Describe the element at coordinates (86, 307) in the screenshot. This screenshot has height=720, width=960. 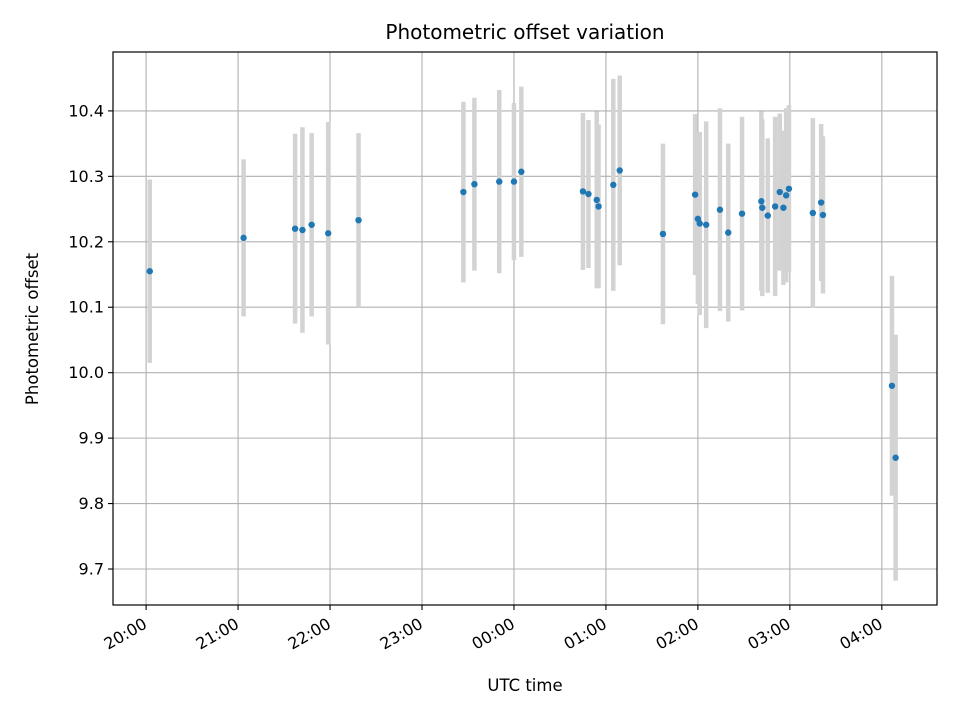
I see `y-tick-label: 10.1` at that location.